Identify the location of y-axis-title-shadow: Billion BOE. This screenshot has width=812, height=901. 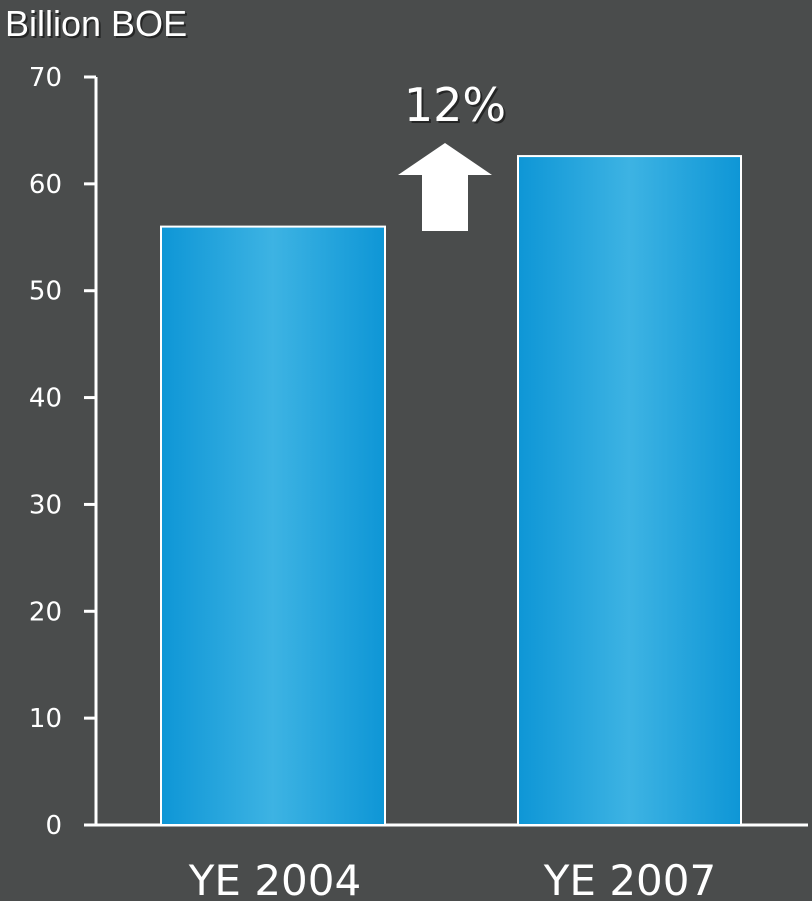
(98, 25).